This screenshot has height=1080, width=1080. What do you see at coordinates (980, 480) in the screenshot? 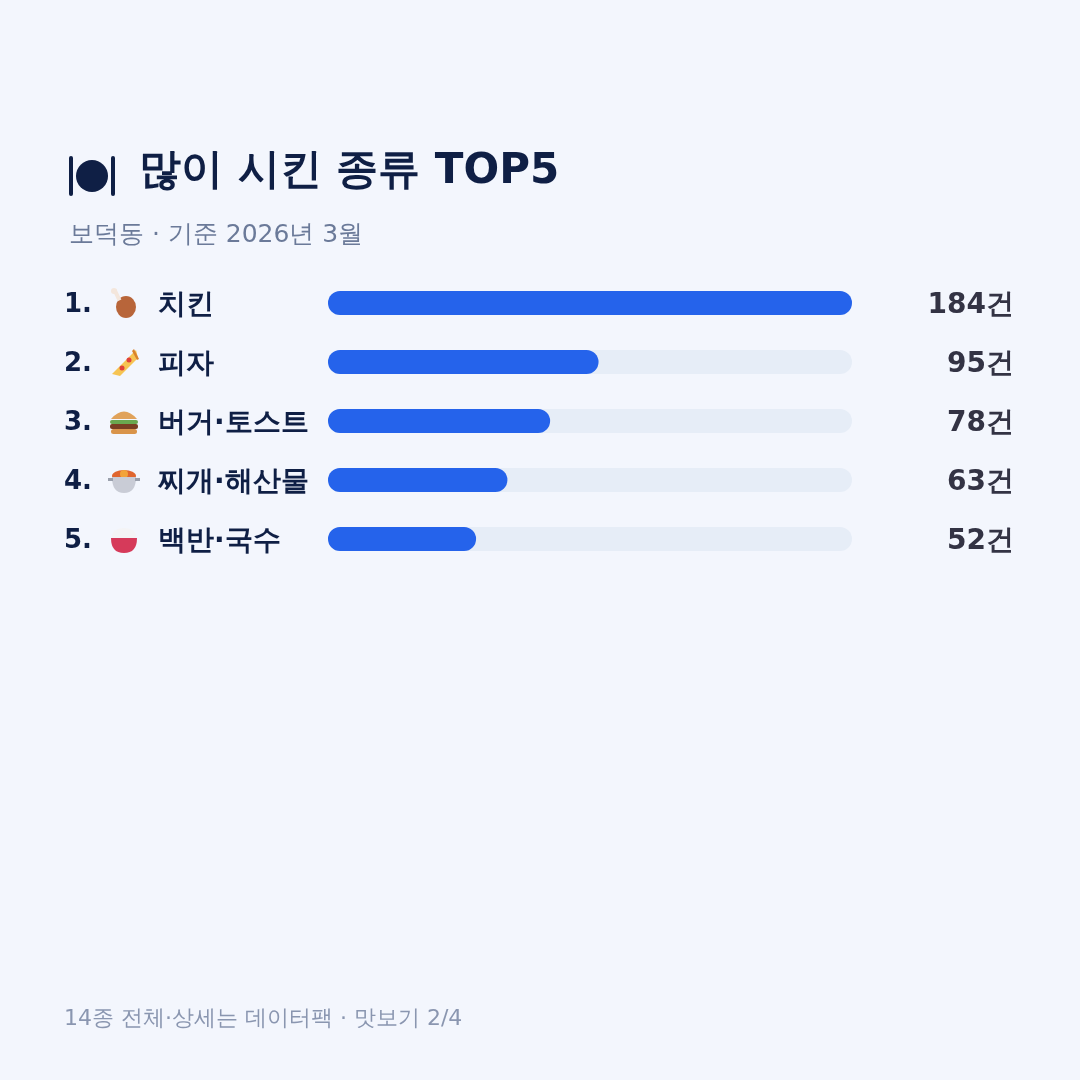
I see `data-label: 63건` at bounding box center [980, 480].